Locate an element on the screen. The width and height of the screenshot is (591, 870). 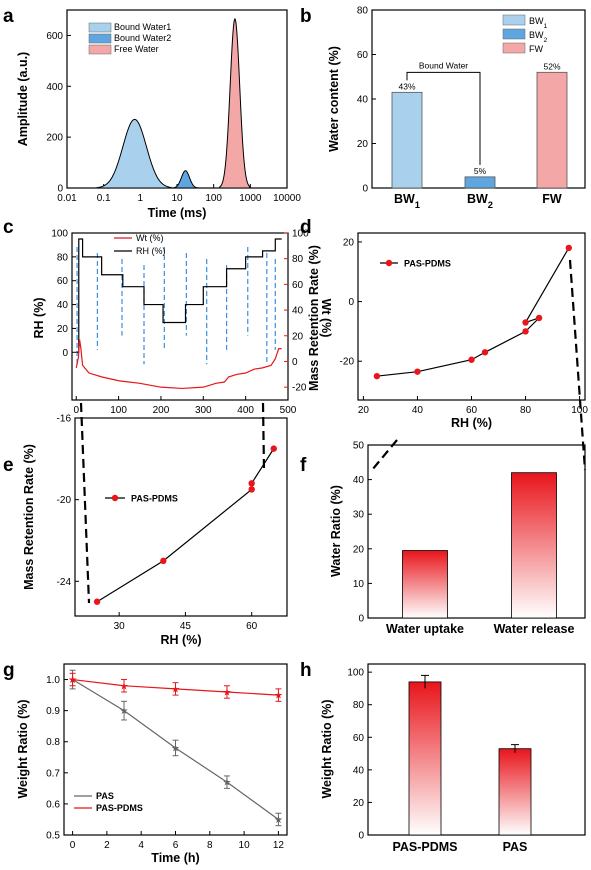
panel-g-x-tick-label: 4 is located at coordinates (141, 845).